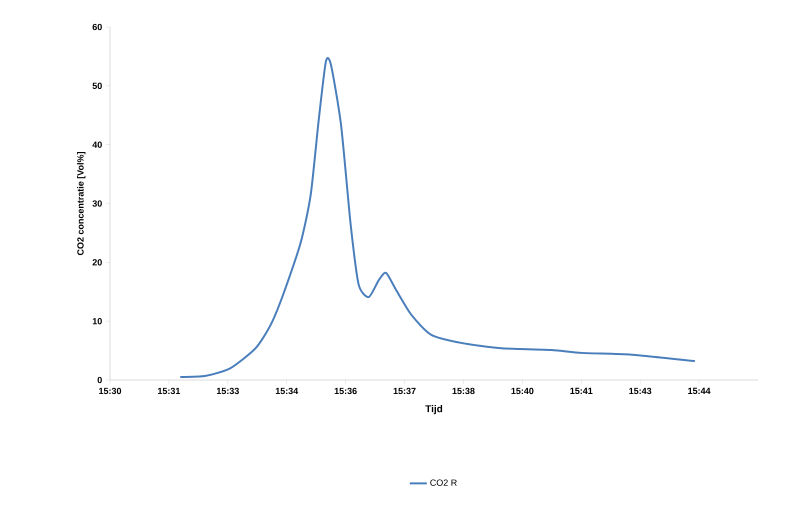 The height and width of the screenshot is (513, 791). Describe the element at coordinates (699, 391) in the screenshot. I see `x-tick-label: 15:44` at that location.